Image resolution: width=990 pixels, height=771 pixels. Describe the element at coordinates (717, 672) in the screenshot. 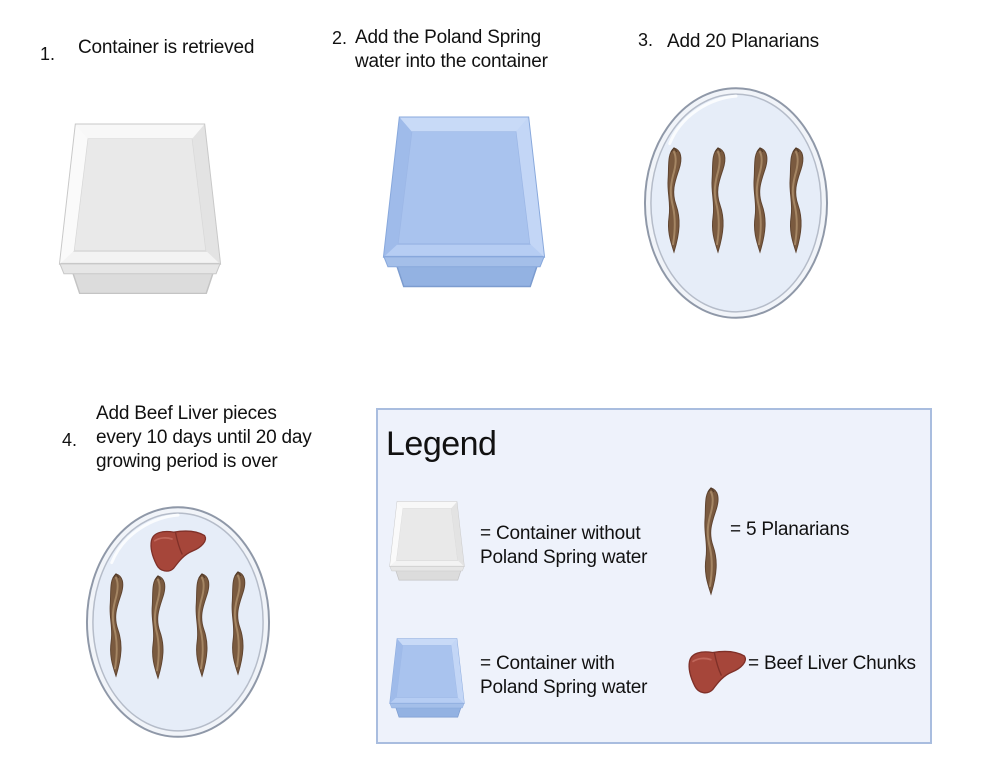

I see `beef-liver-icon` at that location.